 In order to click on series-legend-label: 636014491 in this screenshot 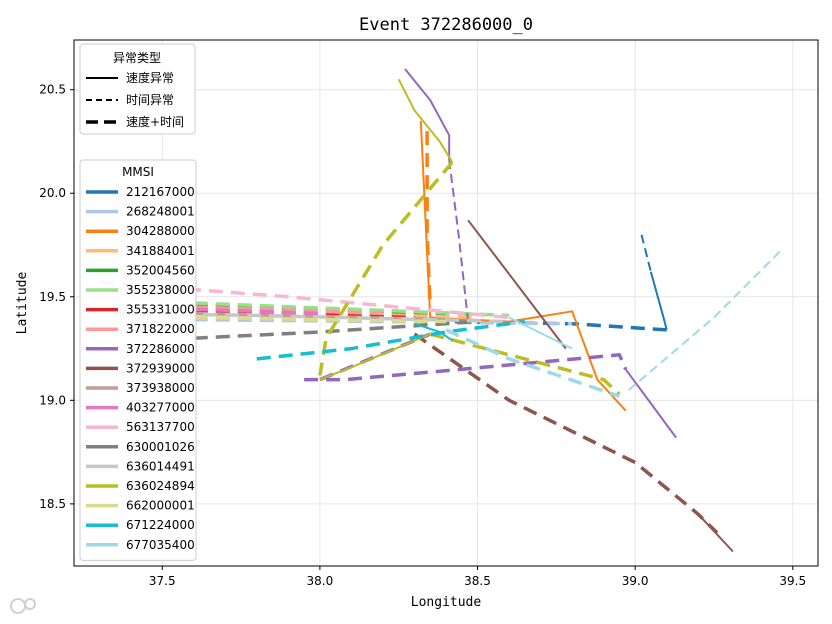, I will do `click(160, 466)`.